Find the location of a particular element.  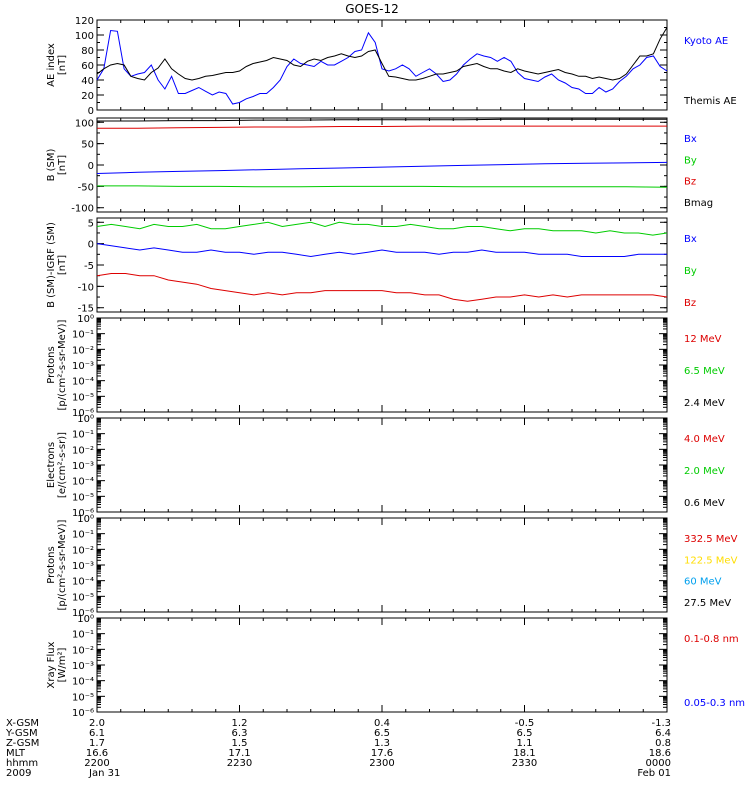

y-tick-label: 5 is located at coordinates (91, 223).